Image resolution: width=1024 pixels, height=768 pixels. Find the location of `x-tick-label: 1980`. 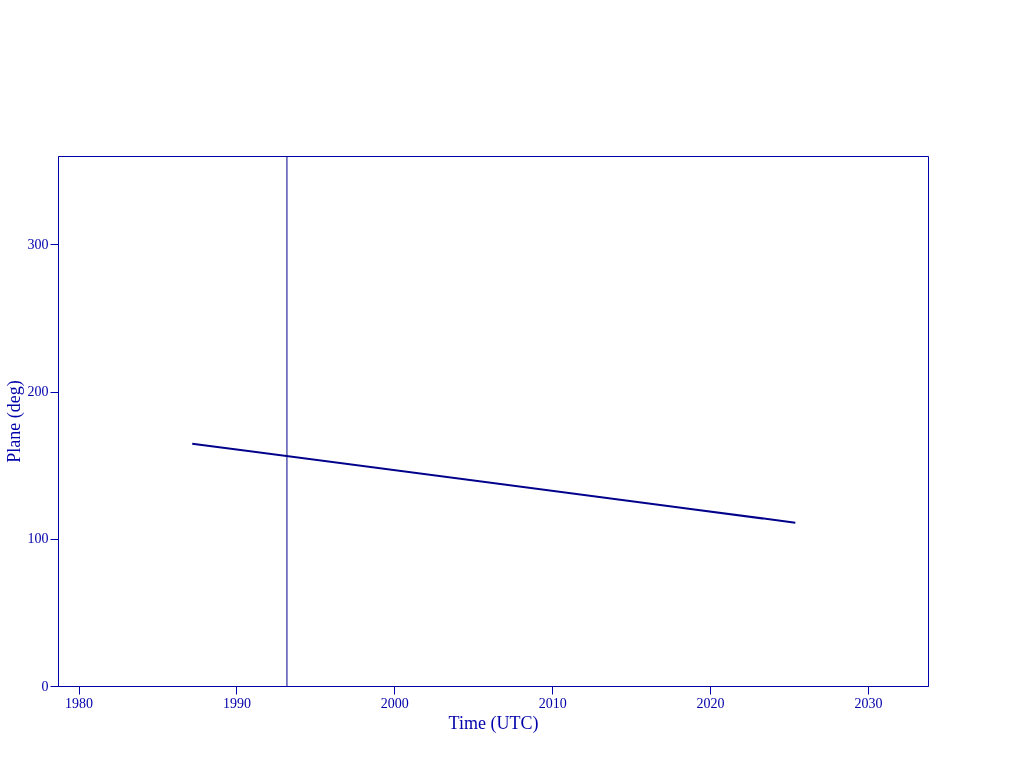

x-tick-label: 1980 is located at coordinates (79, 703).